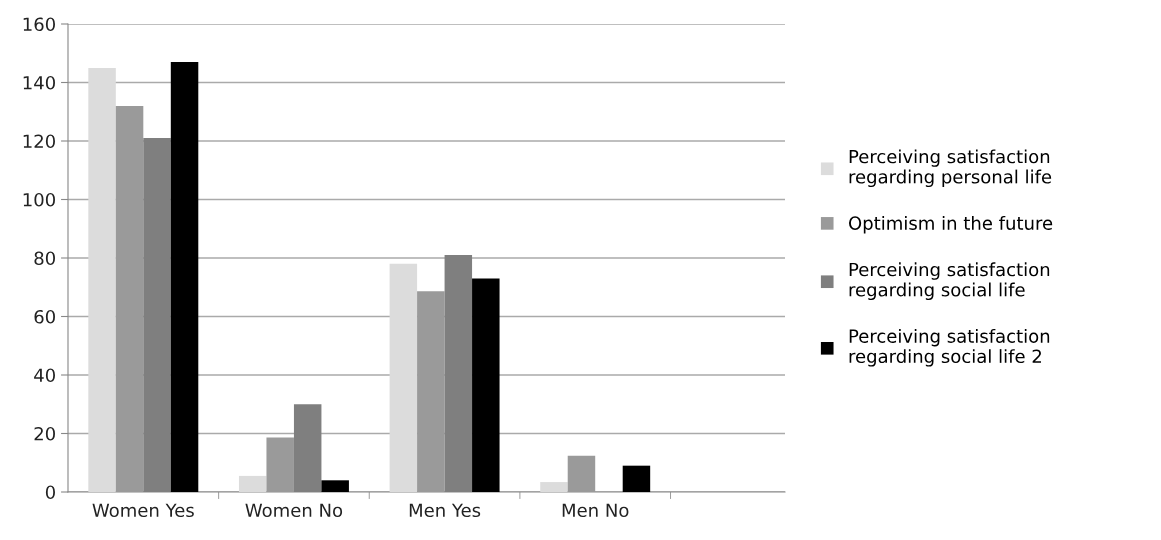 The width and height of the screenshot is (1161, 540). I want to click on y-tick-label: 60, so click(44, 316).